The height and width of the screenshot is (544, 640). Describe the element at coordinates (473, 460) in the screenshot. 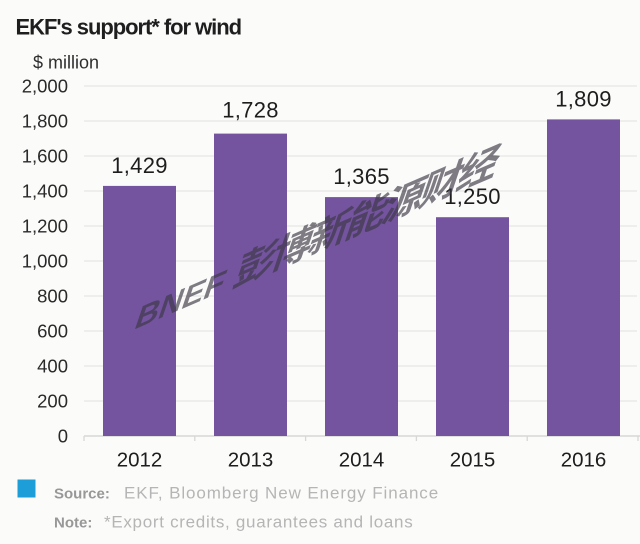

I see `svg-text: 2015` at that location.